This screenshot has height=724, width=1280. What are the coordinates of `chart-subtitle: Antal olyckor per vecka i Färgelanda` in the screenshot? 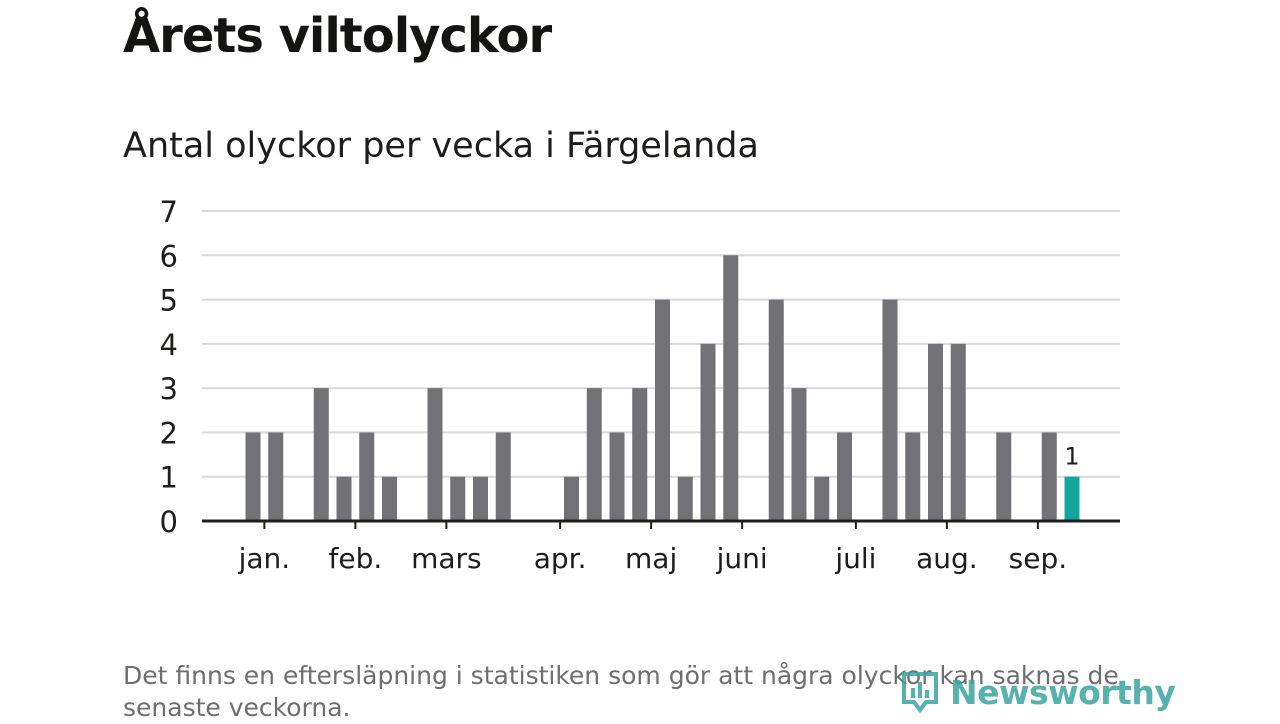 It's located at (441, 146).